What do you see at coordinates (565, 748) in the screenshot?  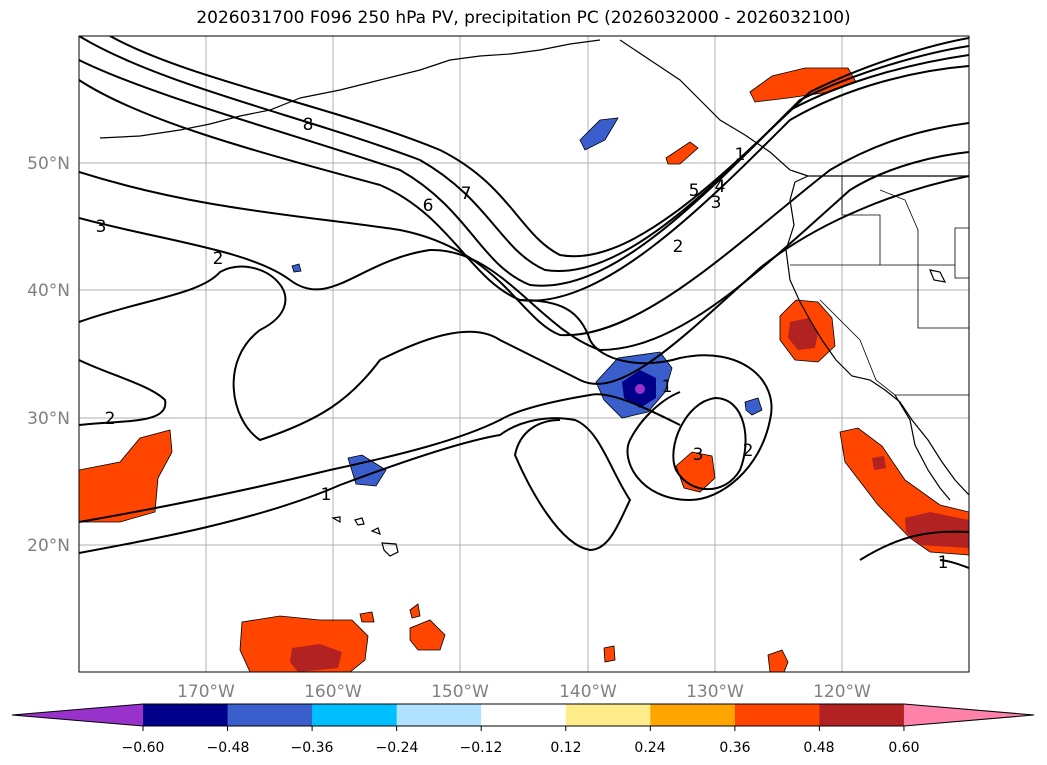 I see `colorbar-tick-label: 0.12` at bounding box center [565, 748].